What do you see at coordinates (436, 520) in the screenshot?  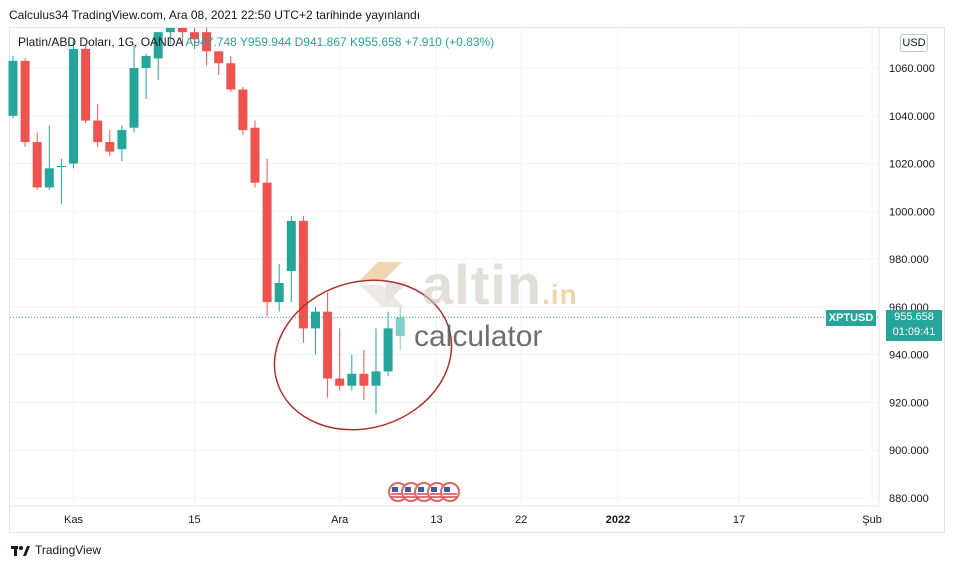 I see `time-tick-label: 13` at bounding box center [436, 520].